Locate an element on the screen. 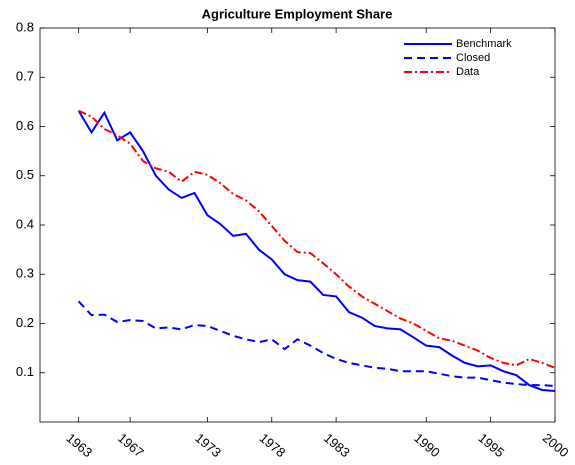 This screenshot has height=465, width=575. y-tick-label: 0.8 is located at coordinates (25, 26).